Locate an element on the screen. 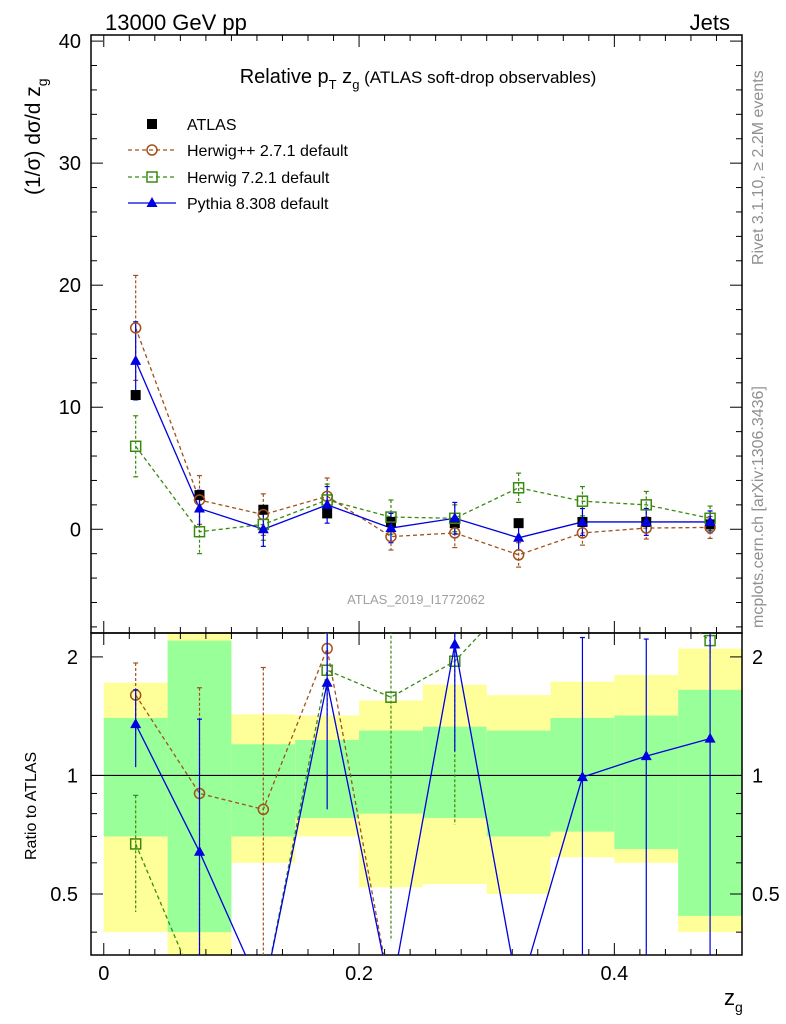 This screenshot has height=1024, width=786. legend-label-2: Herwig 7.2.1 default is located at coordinates (258, 178).